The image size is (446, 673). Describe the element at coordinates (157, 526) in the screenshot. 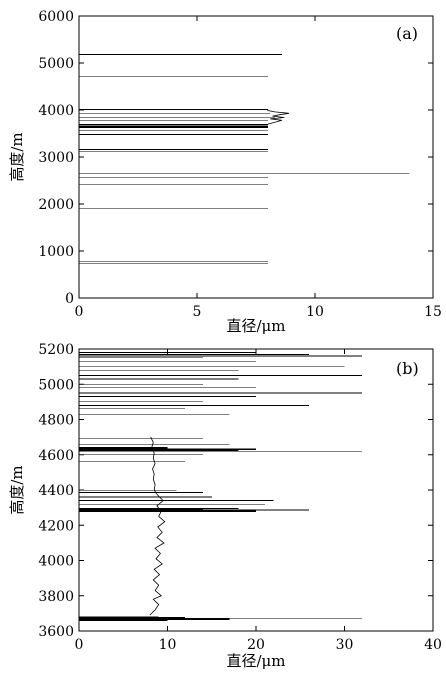

I see `profile-line-b` at that location.